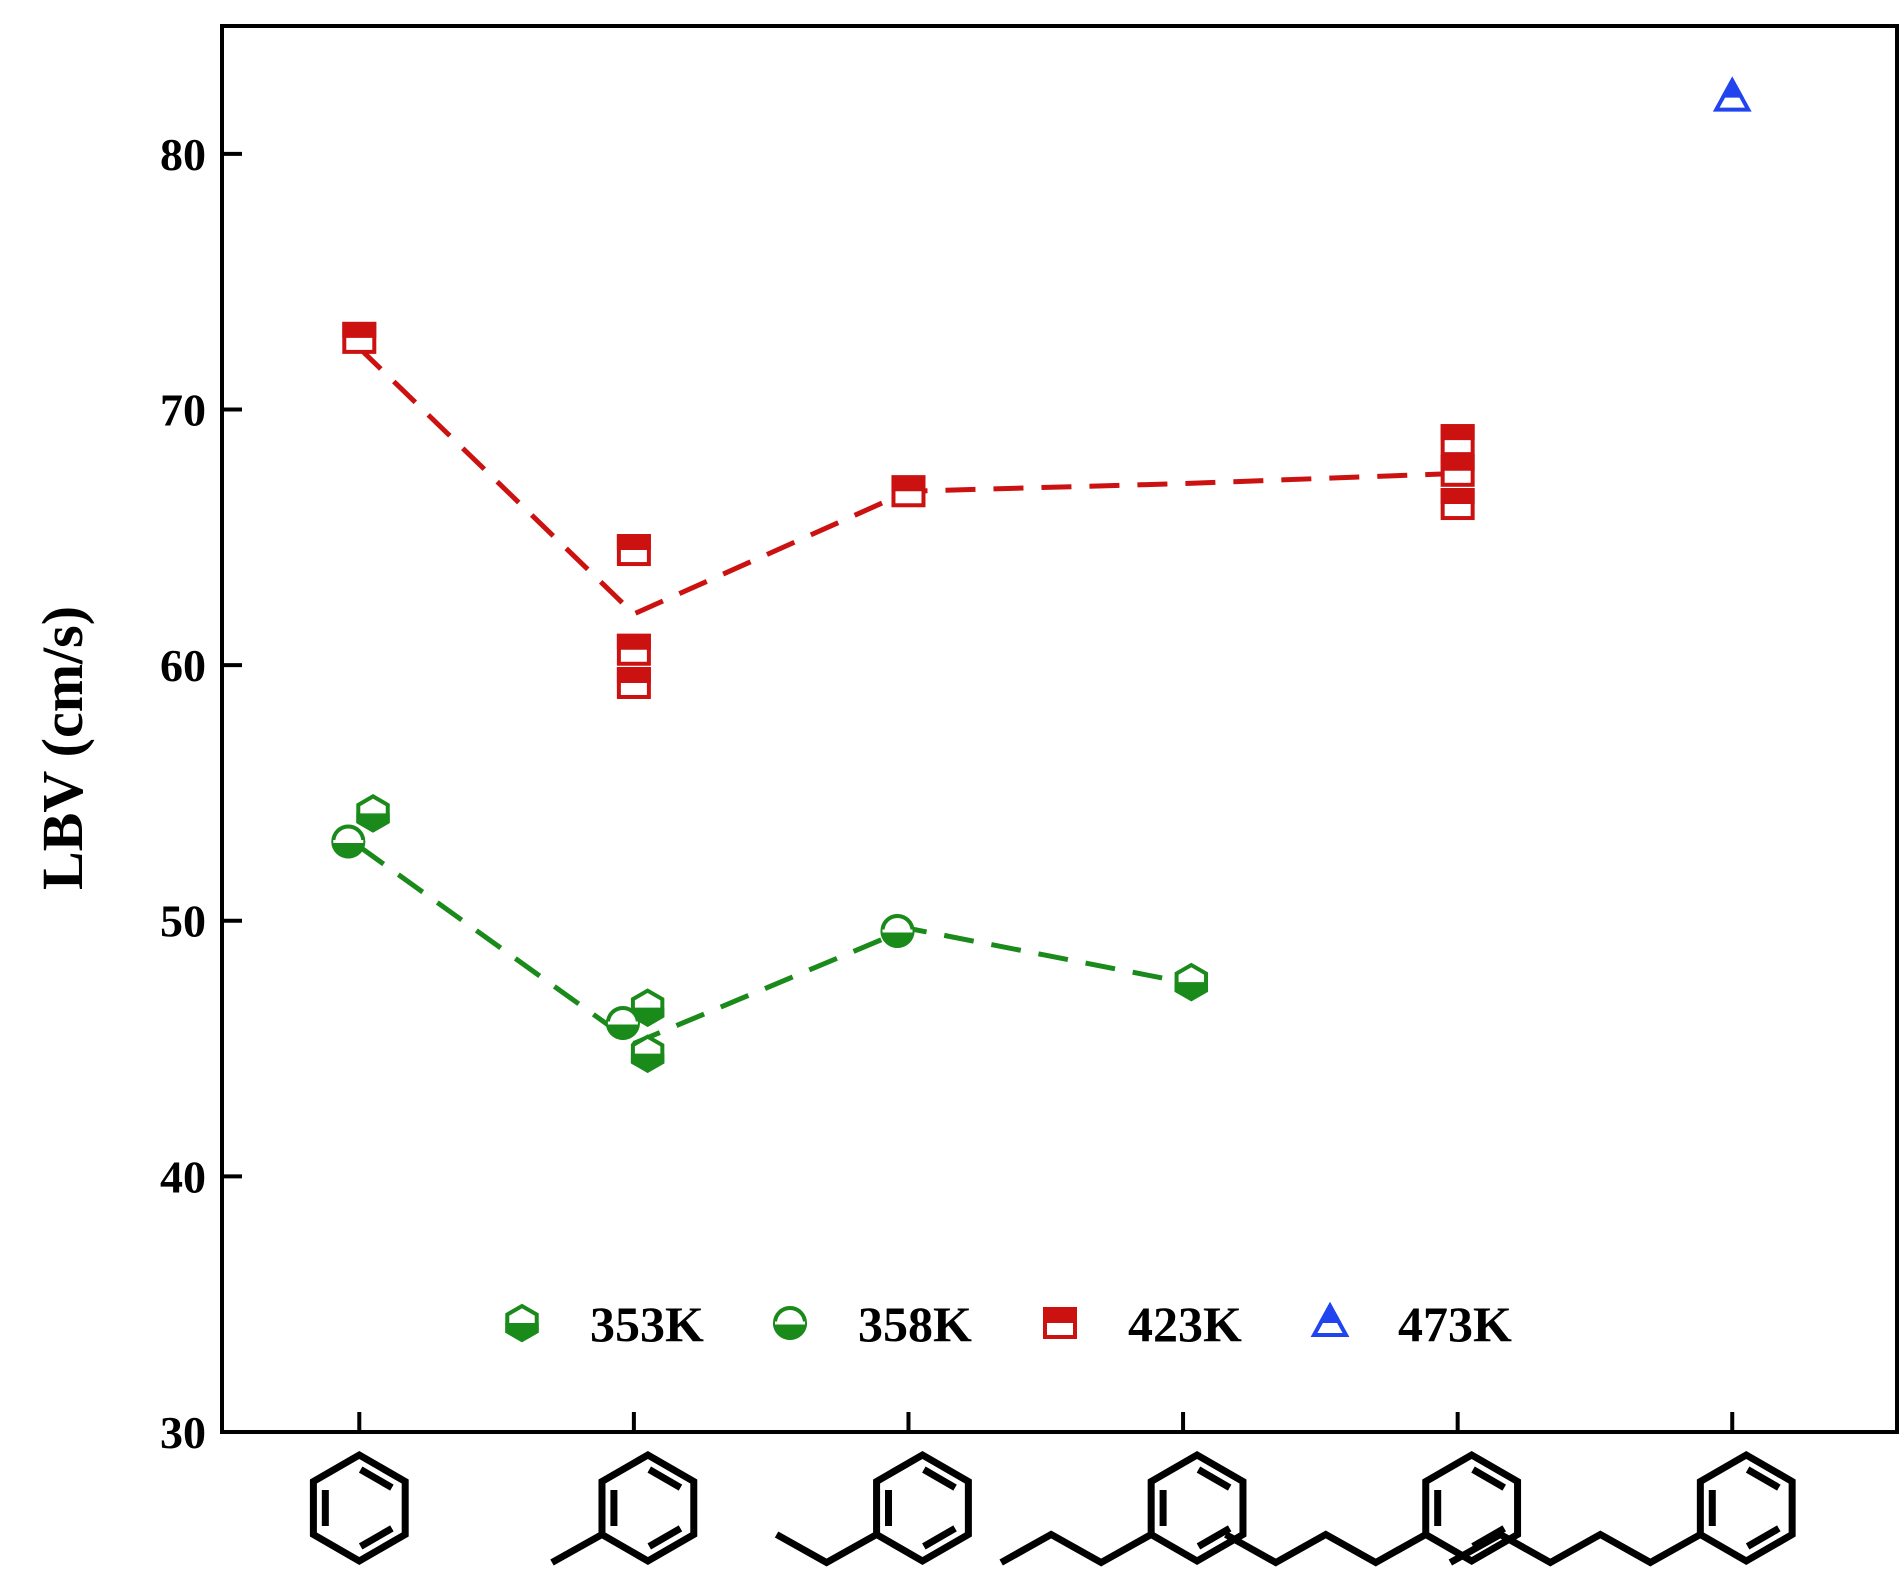 This screenshot has height=1592, width=1904. I want to click on legend-label: 473K, so click(1455, 1324).